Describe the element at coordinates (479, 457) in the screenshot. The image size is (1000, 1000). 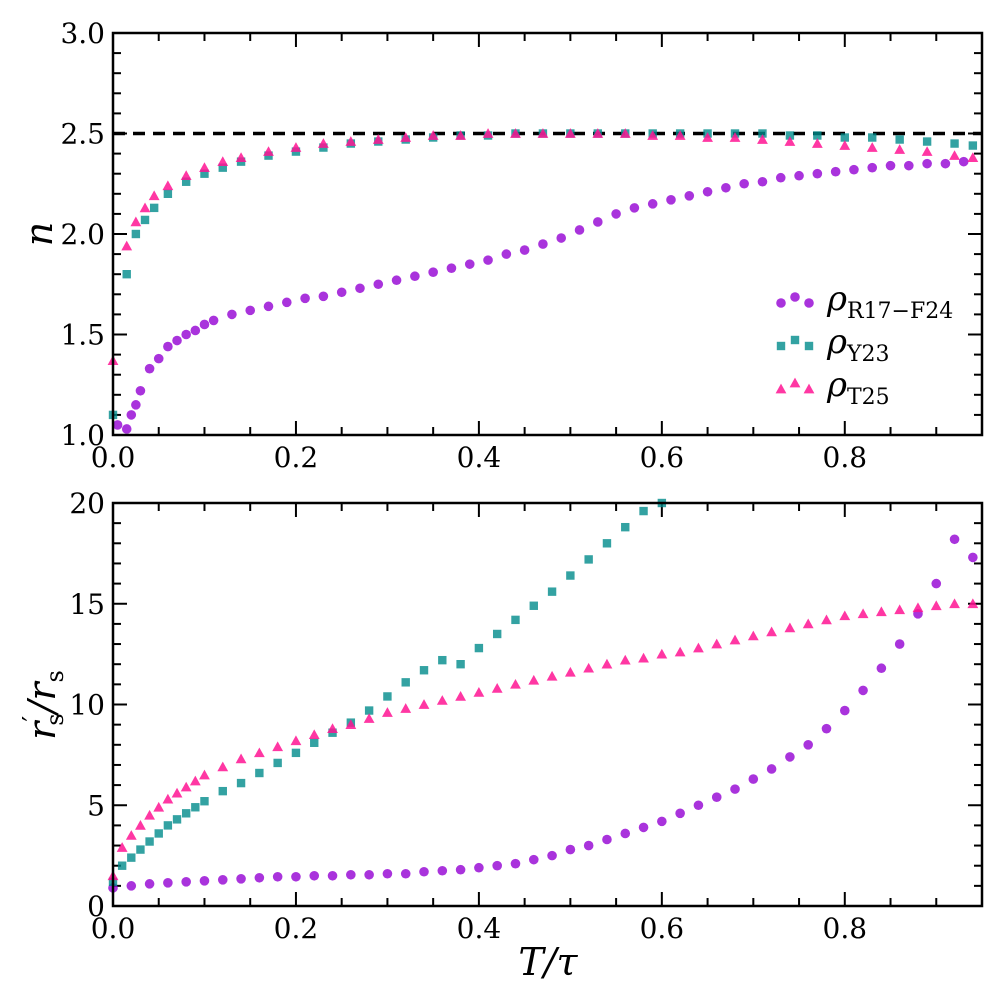
I see `x-tick-label: 0.4` at that location.